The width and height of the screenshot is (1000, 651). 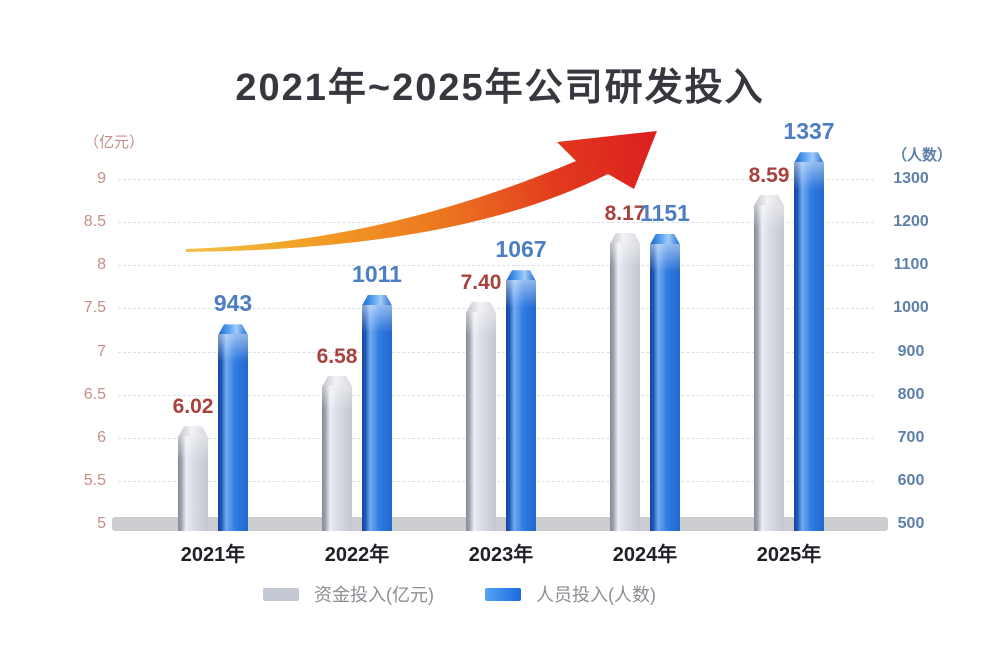 What do you see at coordinates (911, 523) in the screenshot?
I see `right-axis-tick: 500` at bounding box center [911, 523].